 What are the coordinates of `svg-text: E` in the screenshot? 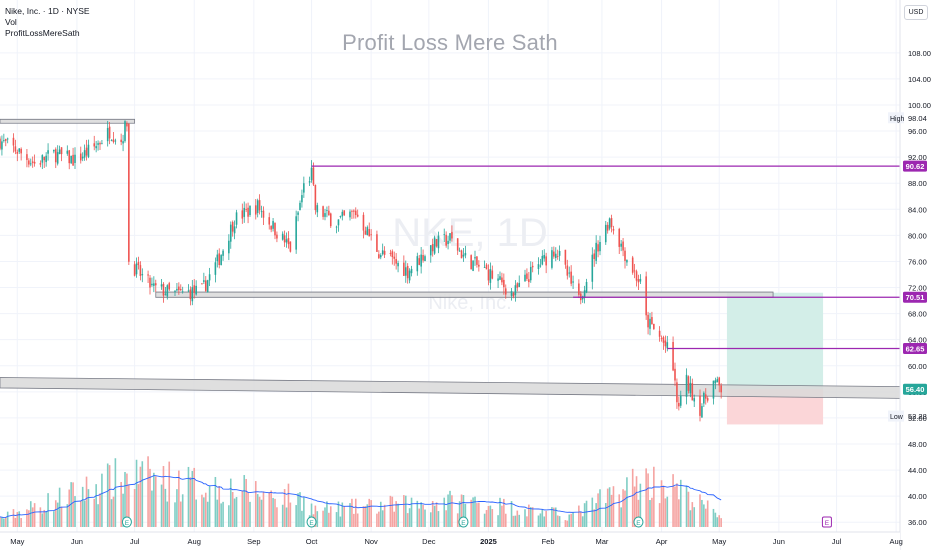 It's located at (827, 523).